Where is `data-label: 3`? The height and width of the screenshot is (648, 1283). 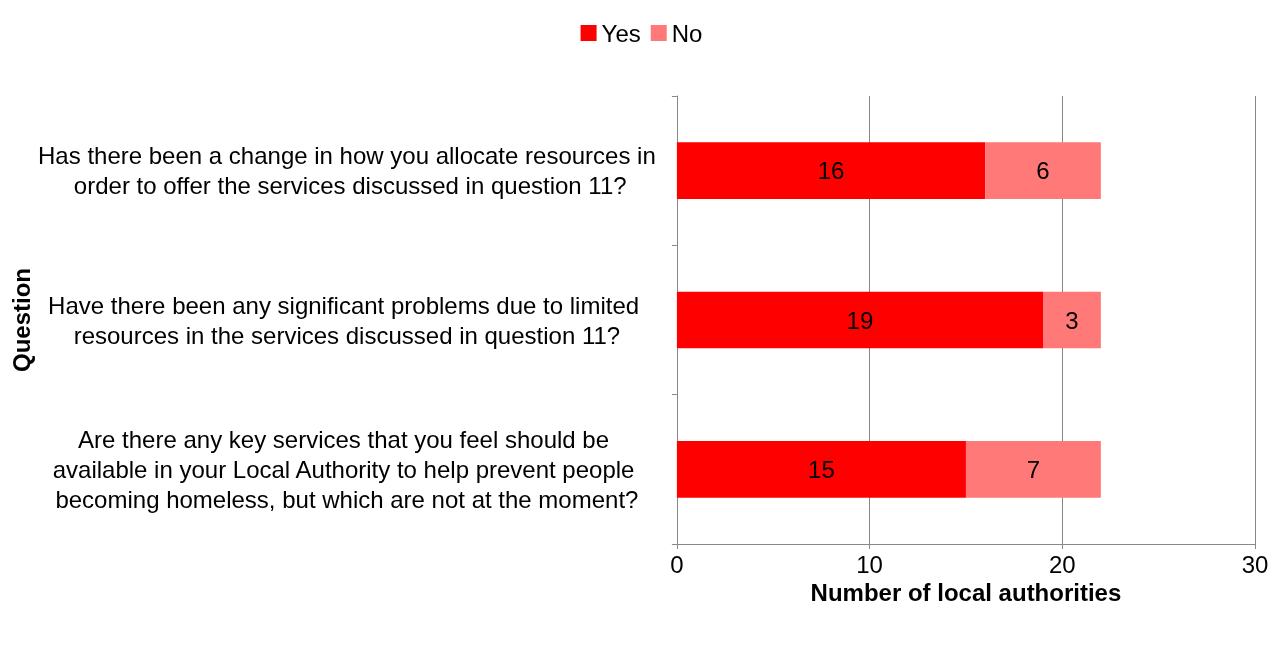 data-label: 3 is located at coordinates (1072, 320).